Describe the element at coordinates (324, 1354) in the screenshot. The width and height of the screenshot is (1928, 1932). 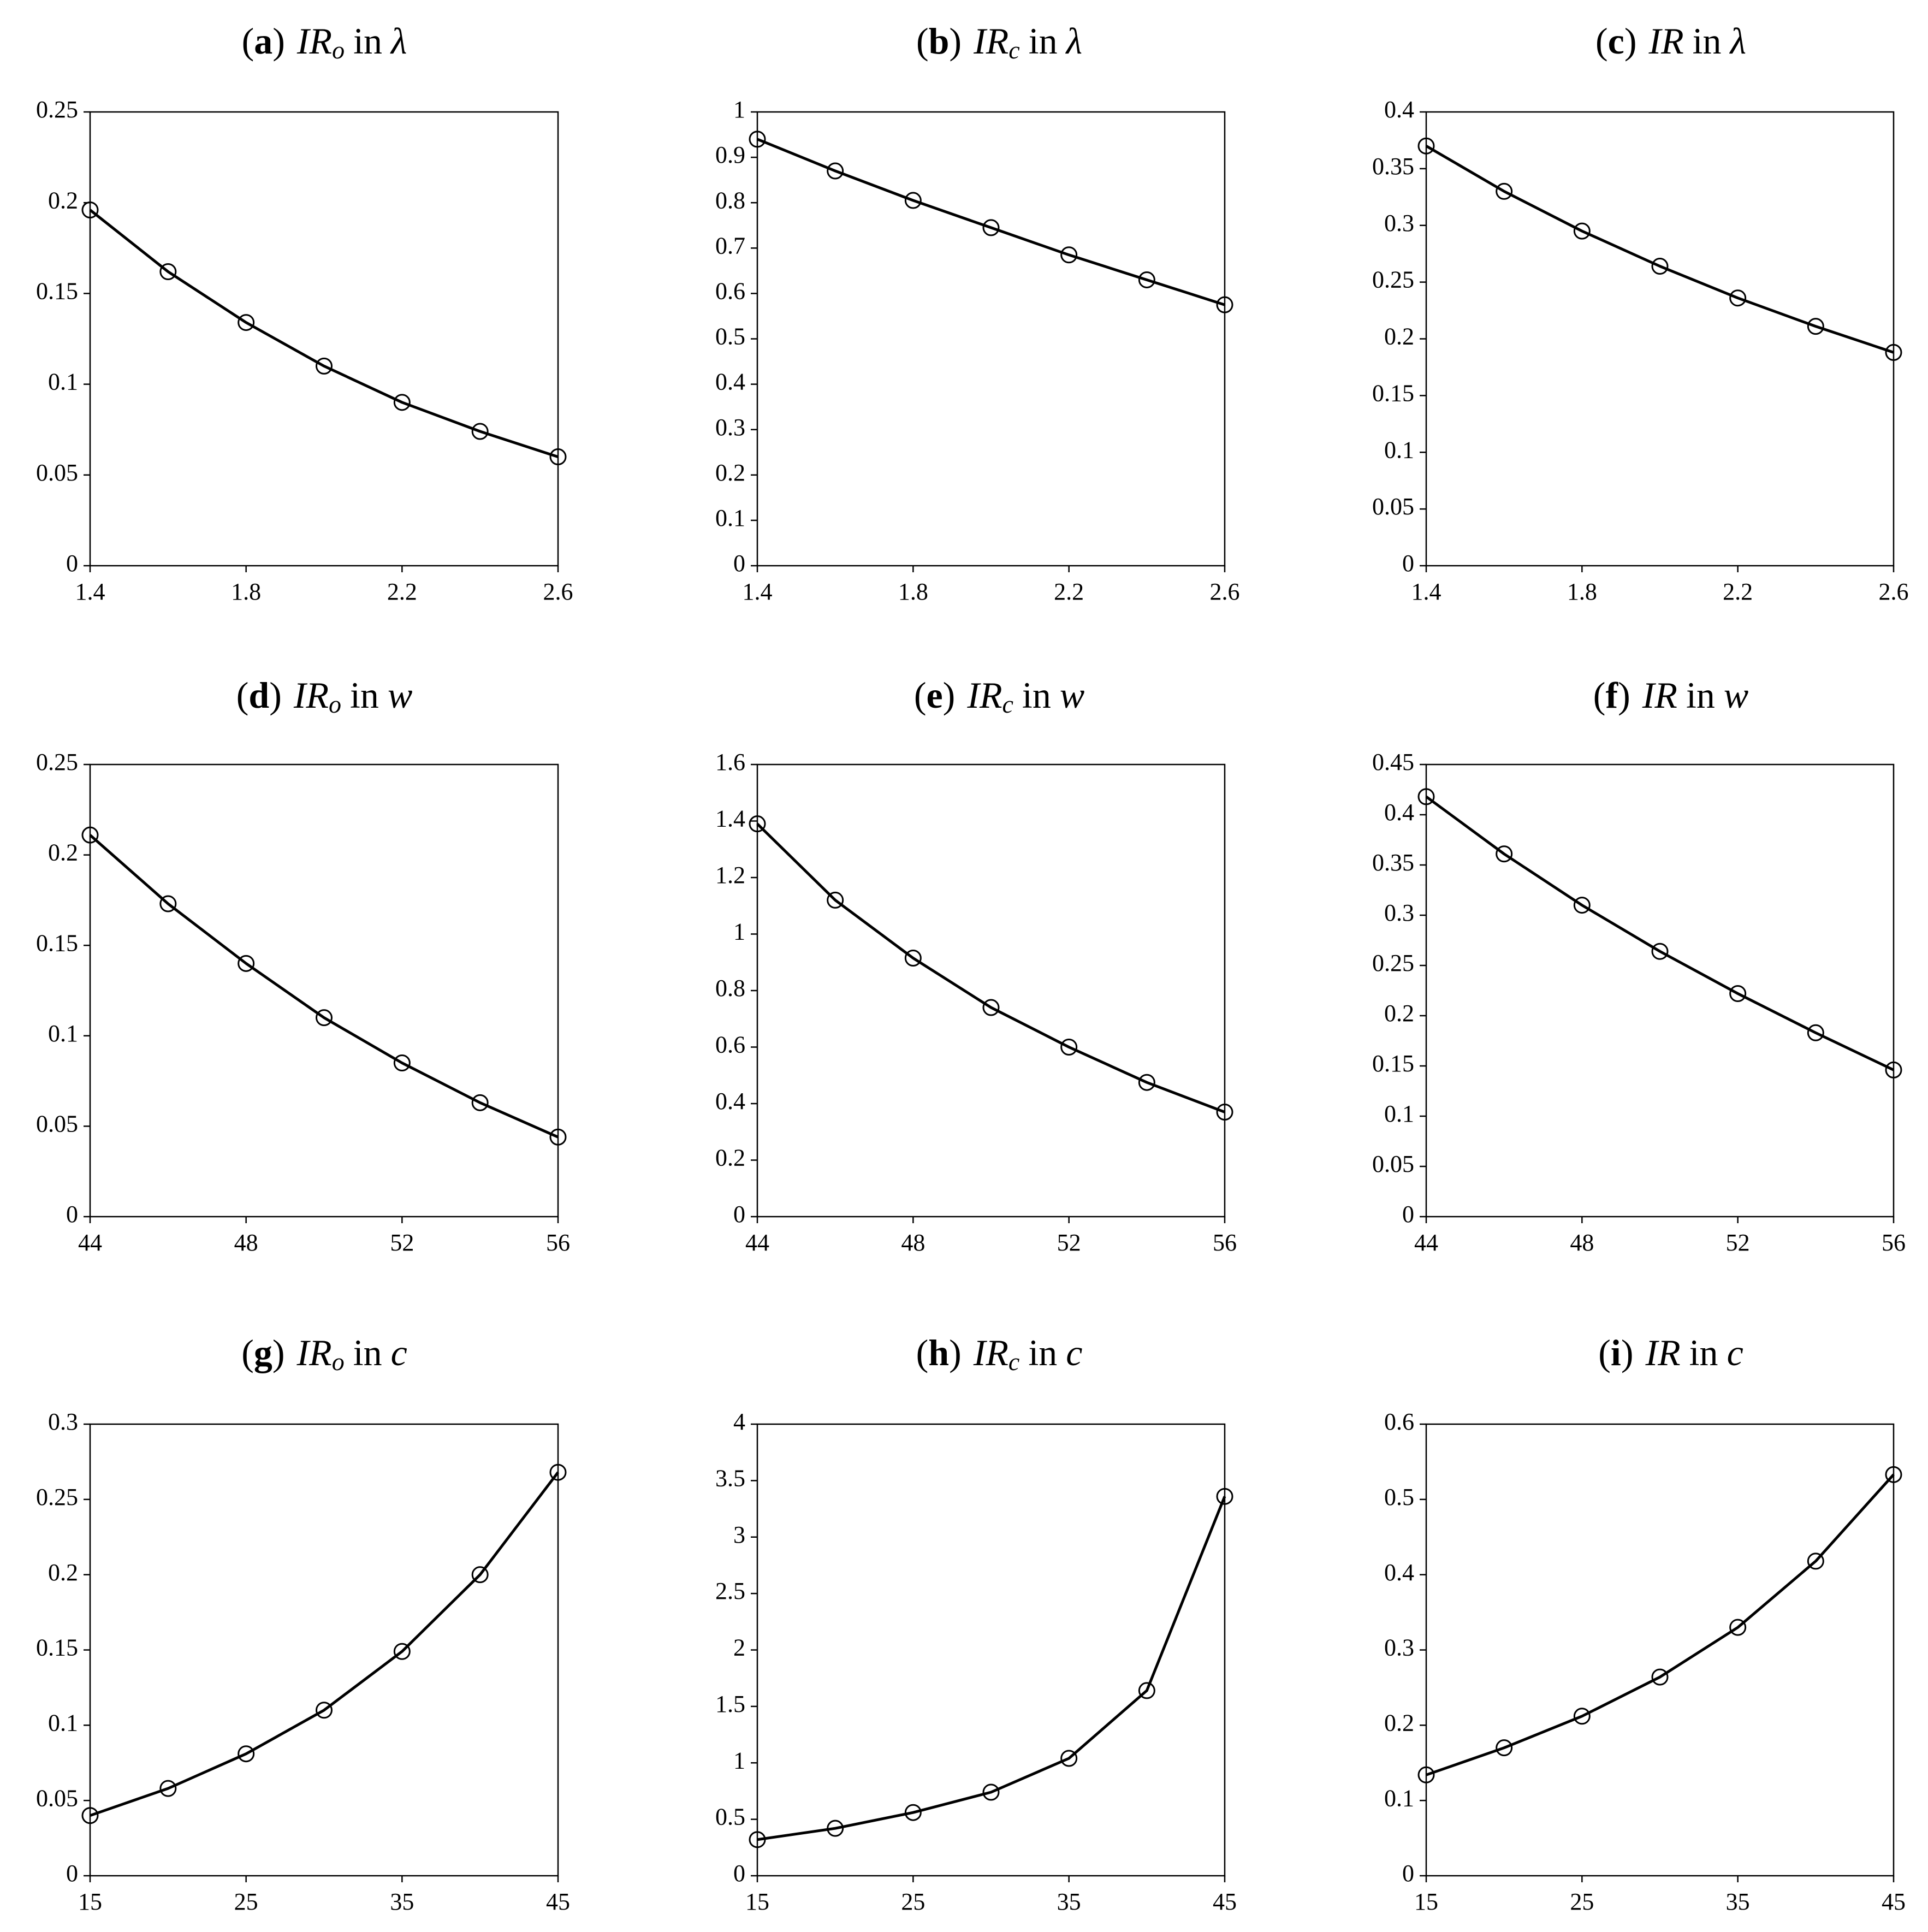
I see `panel-title-g: (g) IRo in c` at that location.